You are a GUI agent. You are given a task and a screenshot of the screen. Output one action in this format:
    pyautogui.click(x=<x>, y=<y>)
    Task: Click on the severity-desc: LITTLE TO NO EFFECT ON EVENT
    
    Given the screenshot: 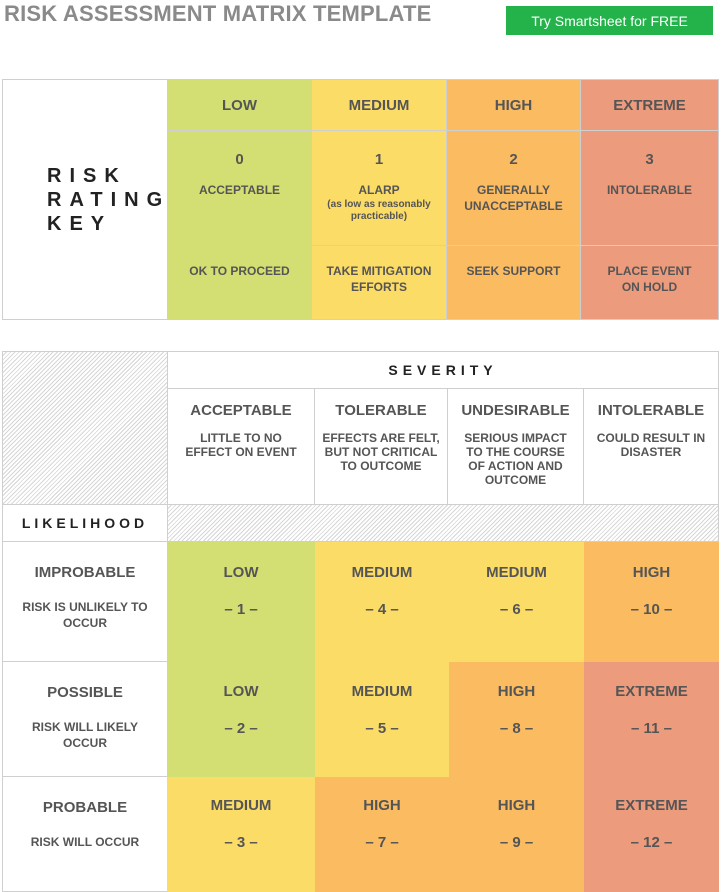 What is the action you would take?
    pyautogui.click(x=241, y=445)
    